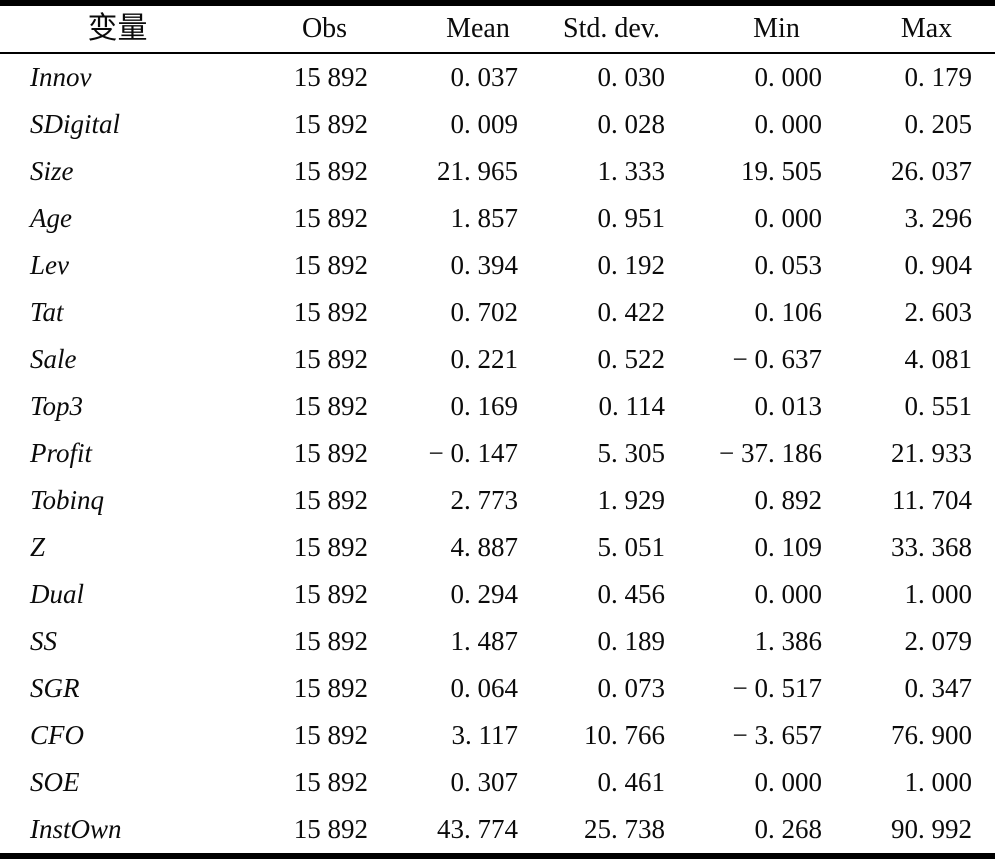 Image resolution: width=995 pixels, height=859 pixels. I want to click on min-value-cell: 19. 505, so click(781, 171).